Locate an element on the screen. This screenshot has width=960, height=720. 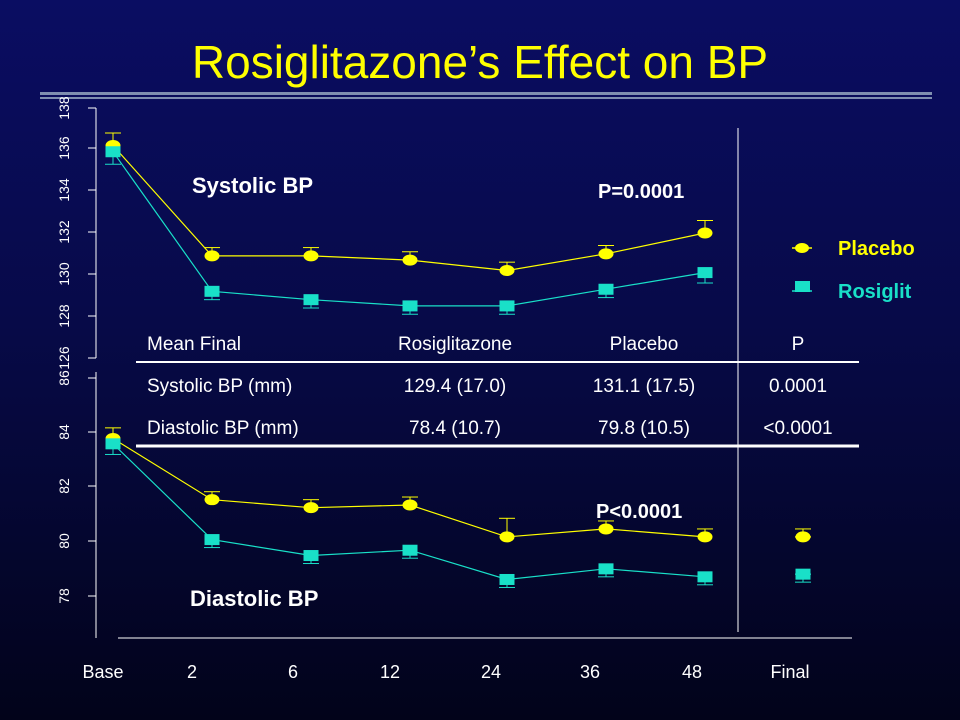
x-tick-label: 12 is located at coordinates (390, 672).